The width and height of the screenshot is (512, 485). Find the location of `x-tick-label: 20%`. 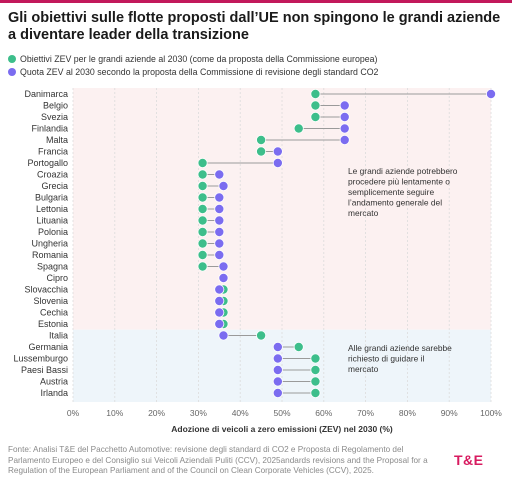

x-tick-label: 20% is located at coordinates (156, 413).